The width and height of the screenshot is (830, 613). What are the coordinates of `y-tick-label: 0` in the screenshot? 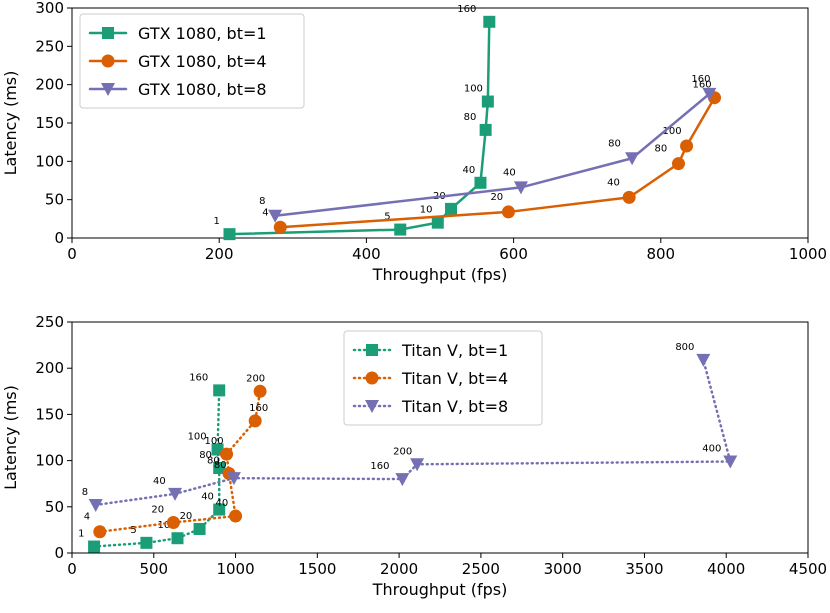 It's located at (59, 553).